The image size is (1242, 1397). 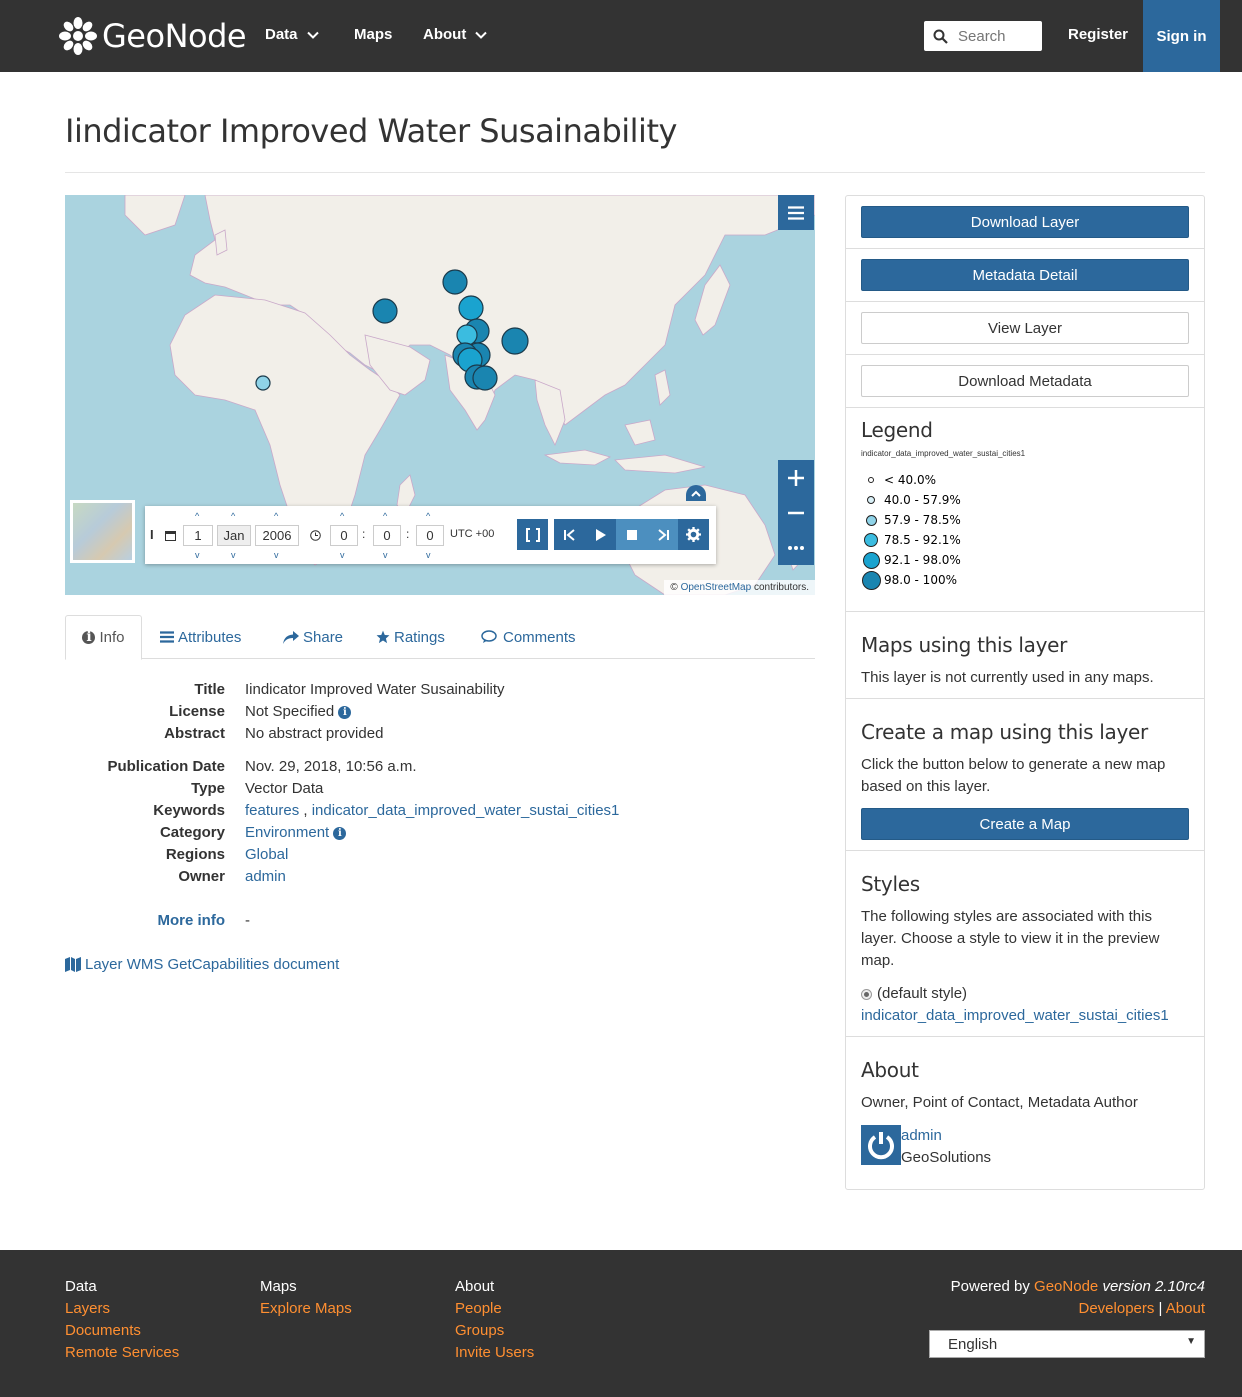 I want to click on timeline-collapse-button, so click(x=696, y=493).